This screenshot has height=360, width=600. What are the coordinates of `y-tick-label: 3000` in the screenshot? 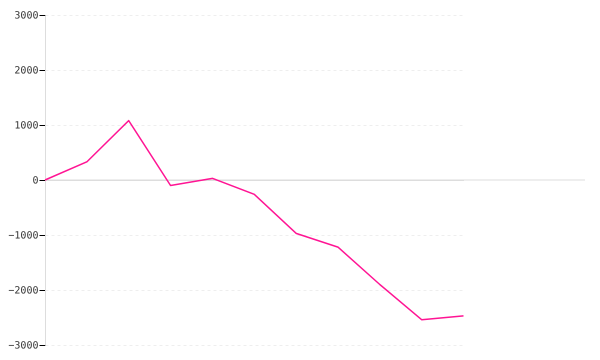 It's located at (26, 16).